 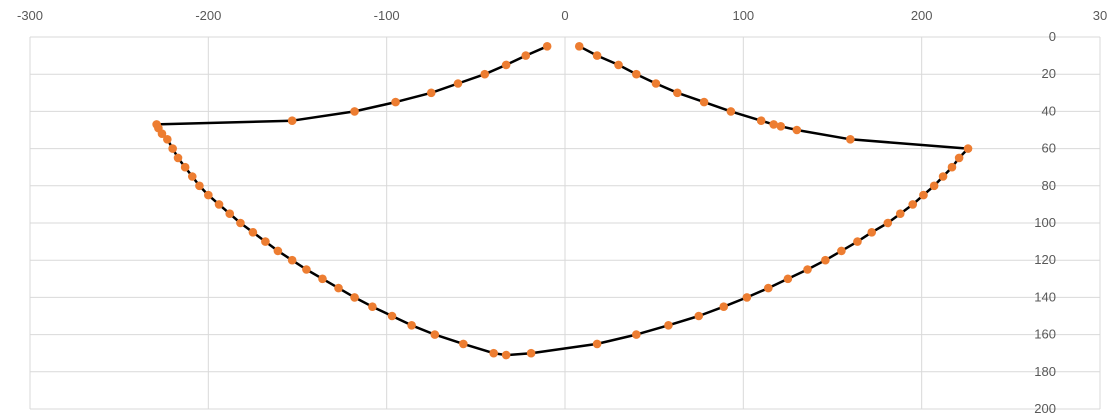 What do you see at coordinates (1045, 371) in the screenshot?
I see `y-tick-label: 180` at bounding box center [1045, 371].